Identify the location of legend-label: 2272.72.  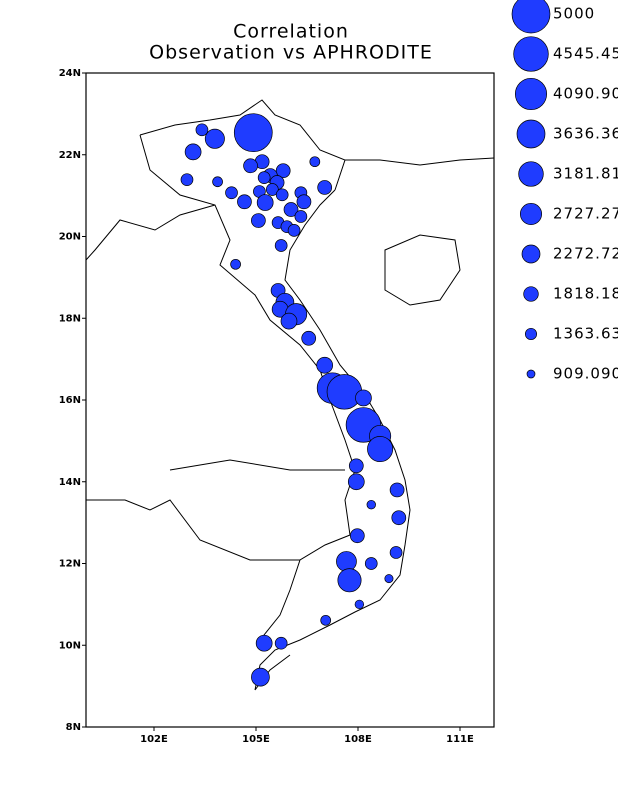
(585, 254).